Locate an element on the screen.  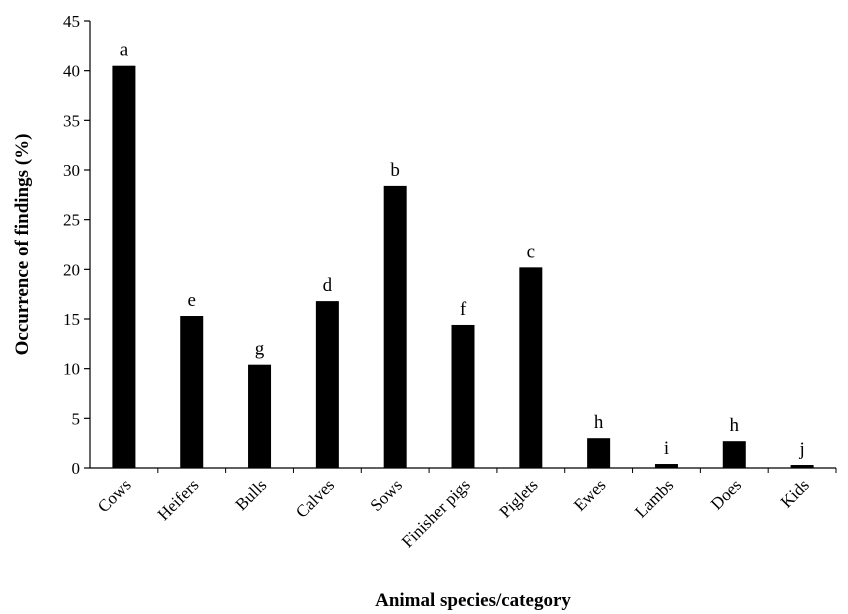
x-tick-label: Sows is located at coordinates (386, 494).